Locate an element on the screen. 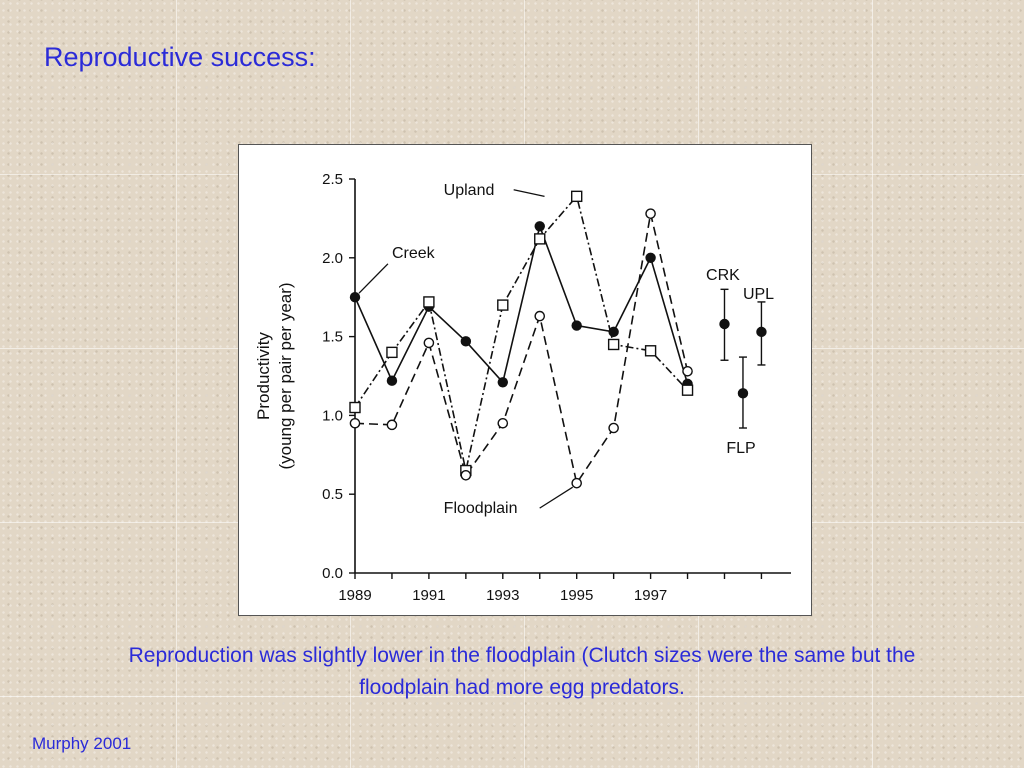 The height and width of the screenshot is (768, 1024). series-line-creek is located at coordinates (521, 304).